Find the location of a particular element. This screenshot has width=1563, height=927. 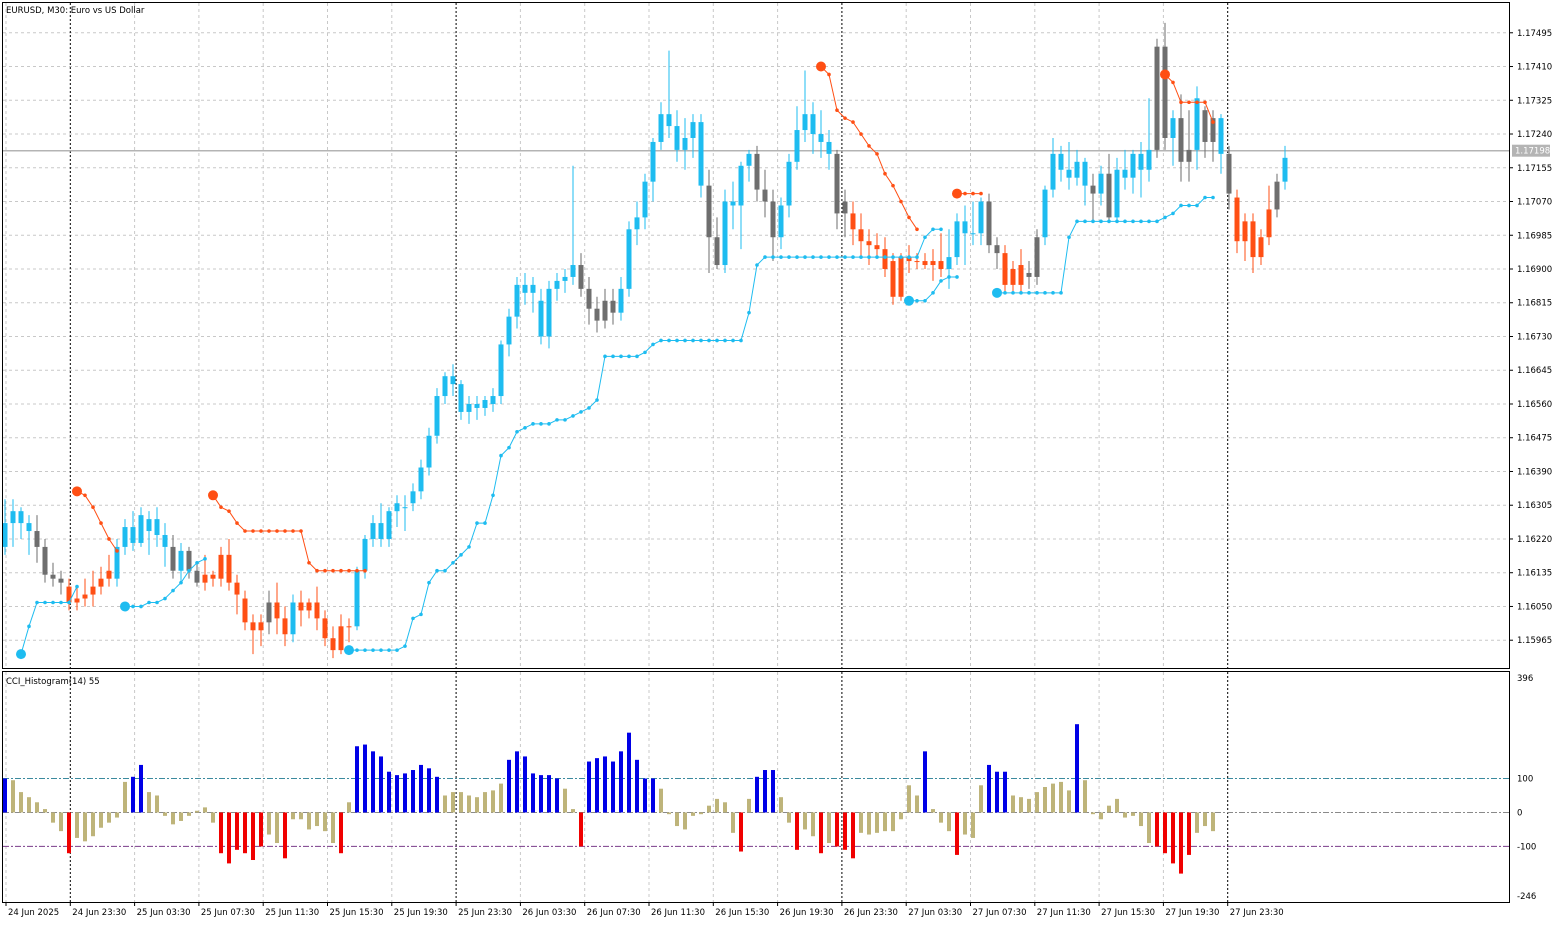

time-tick-label: 24 Jun 2025 is located at coordinates (33, 913).